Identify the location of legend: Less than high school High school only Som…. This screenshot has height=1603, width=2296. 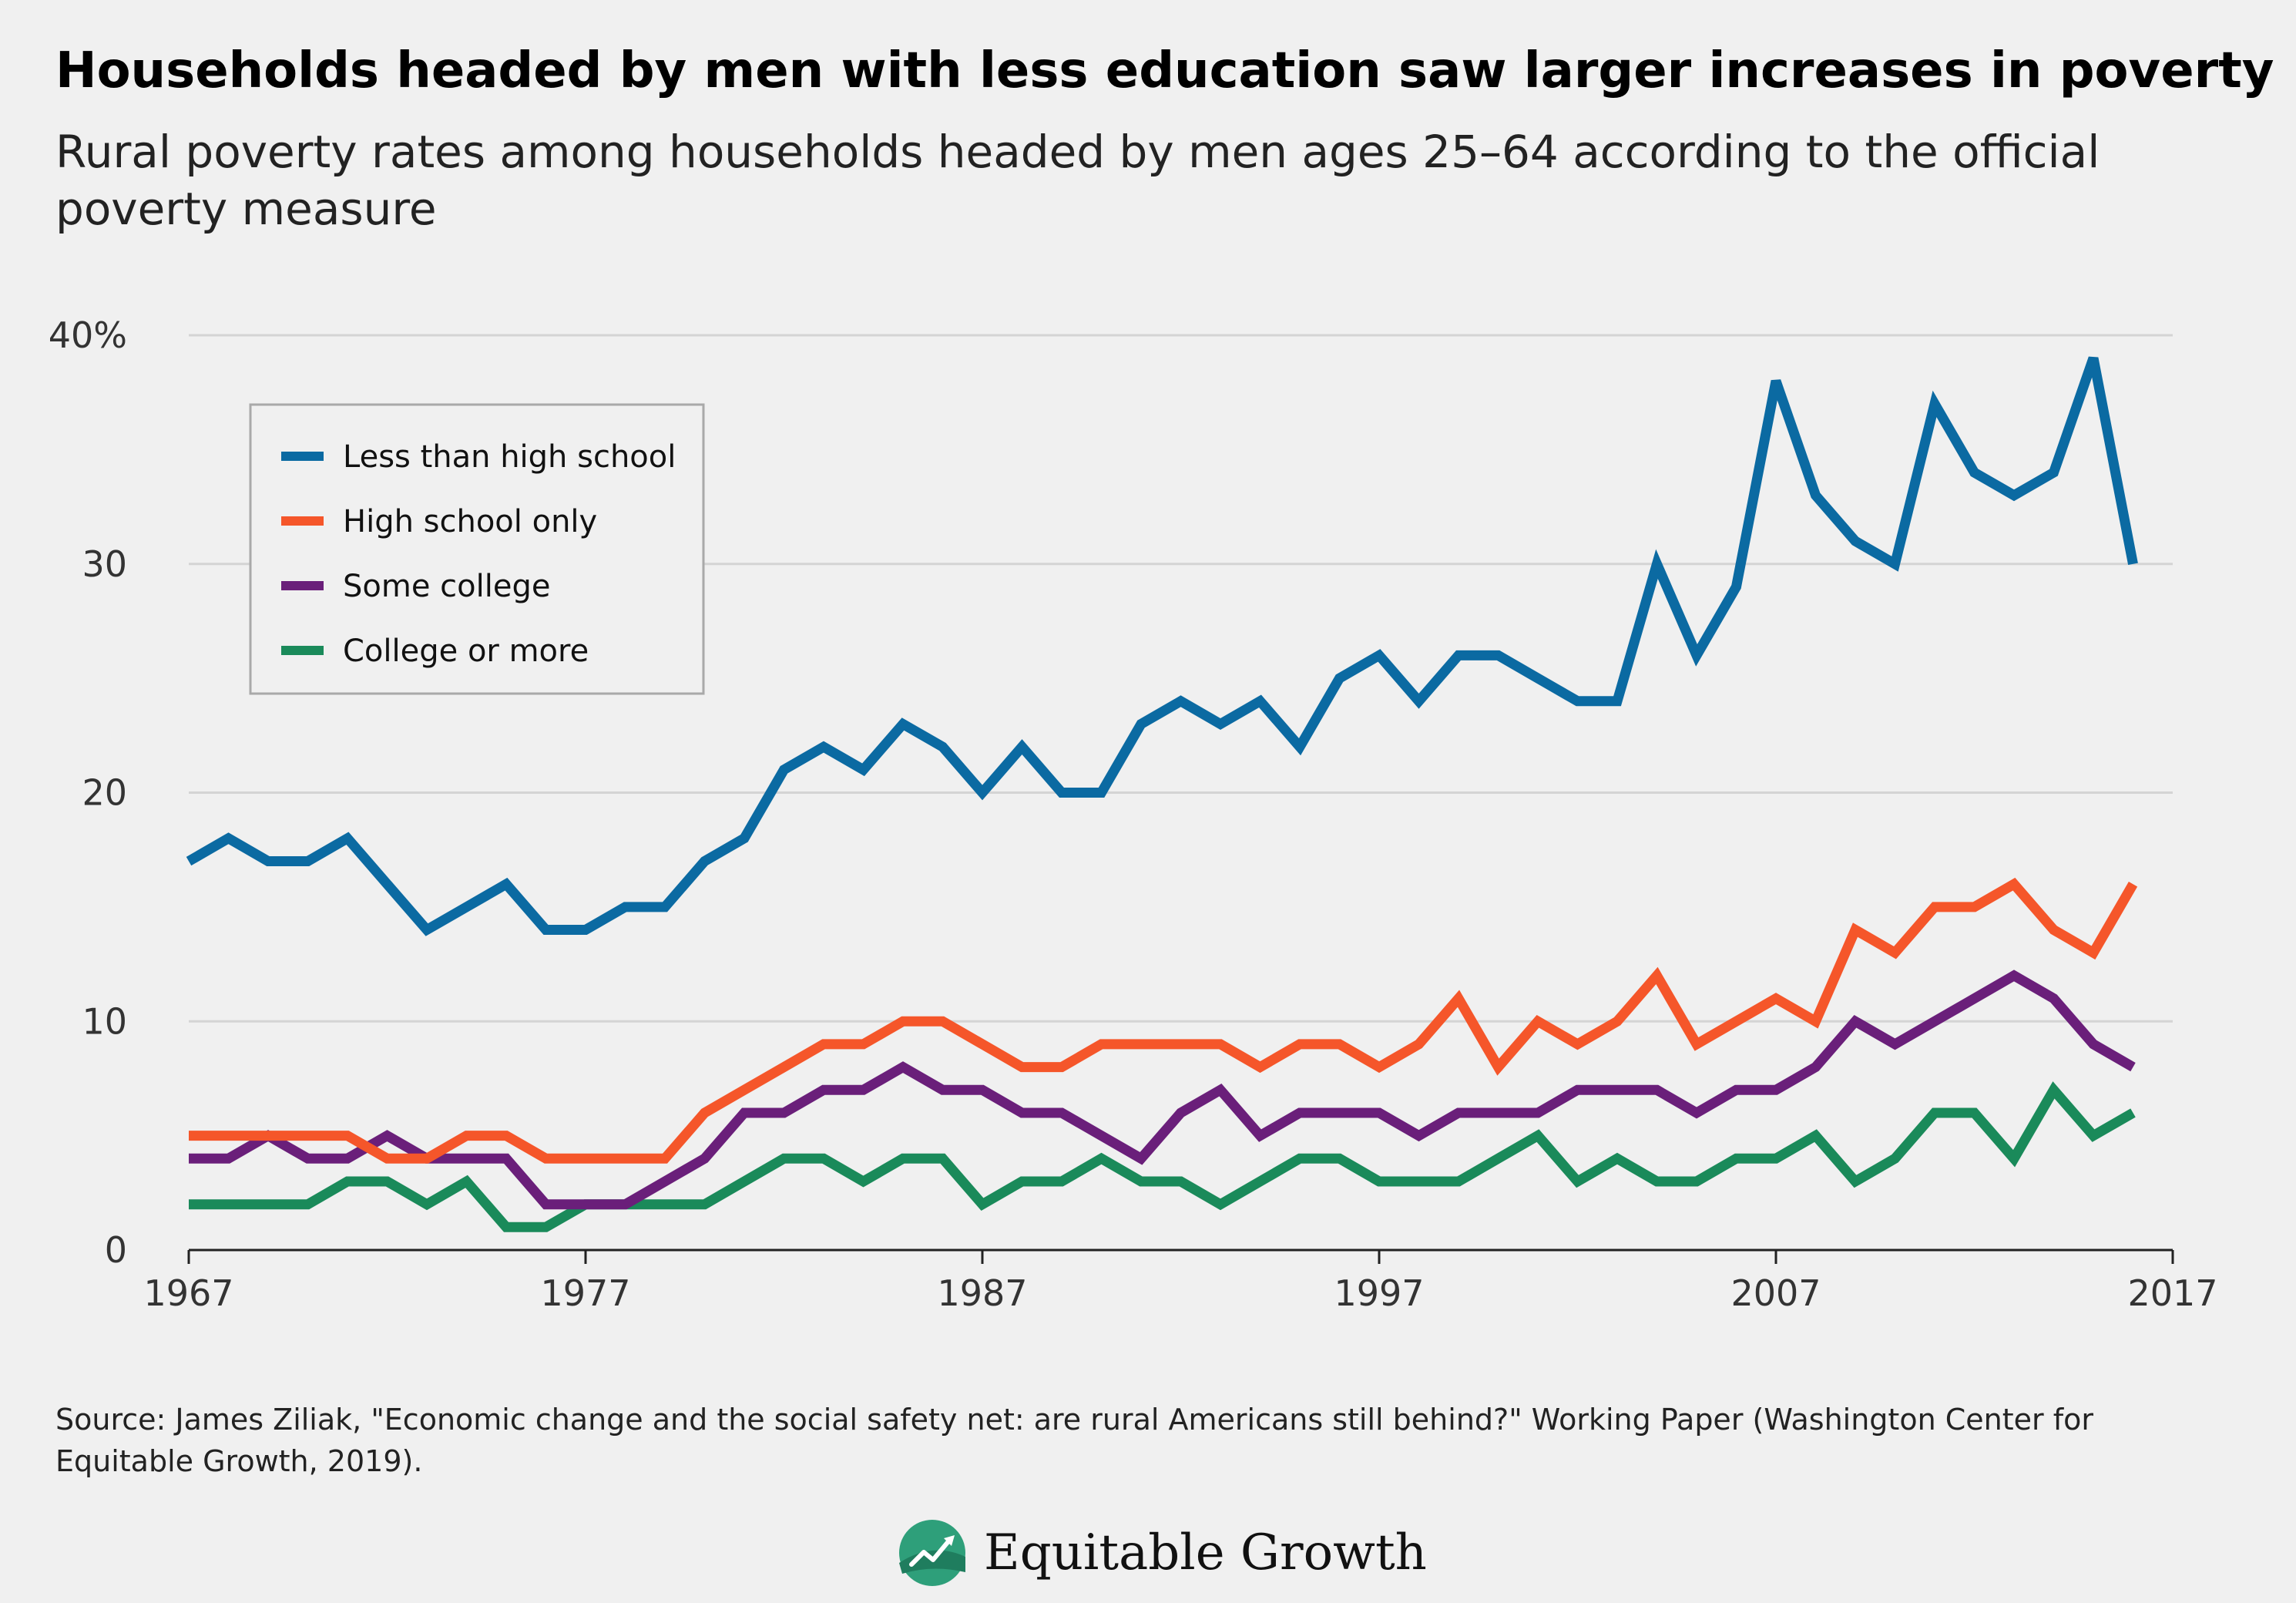
(477, 549).